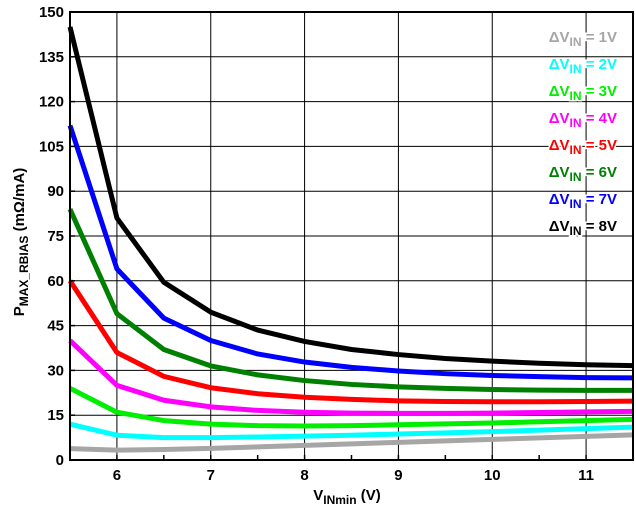 This screenshot has width=636, height=510. I want to click on y-tick-label: 45, so click(55, 326).